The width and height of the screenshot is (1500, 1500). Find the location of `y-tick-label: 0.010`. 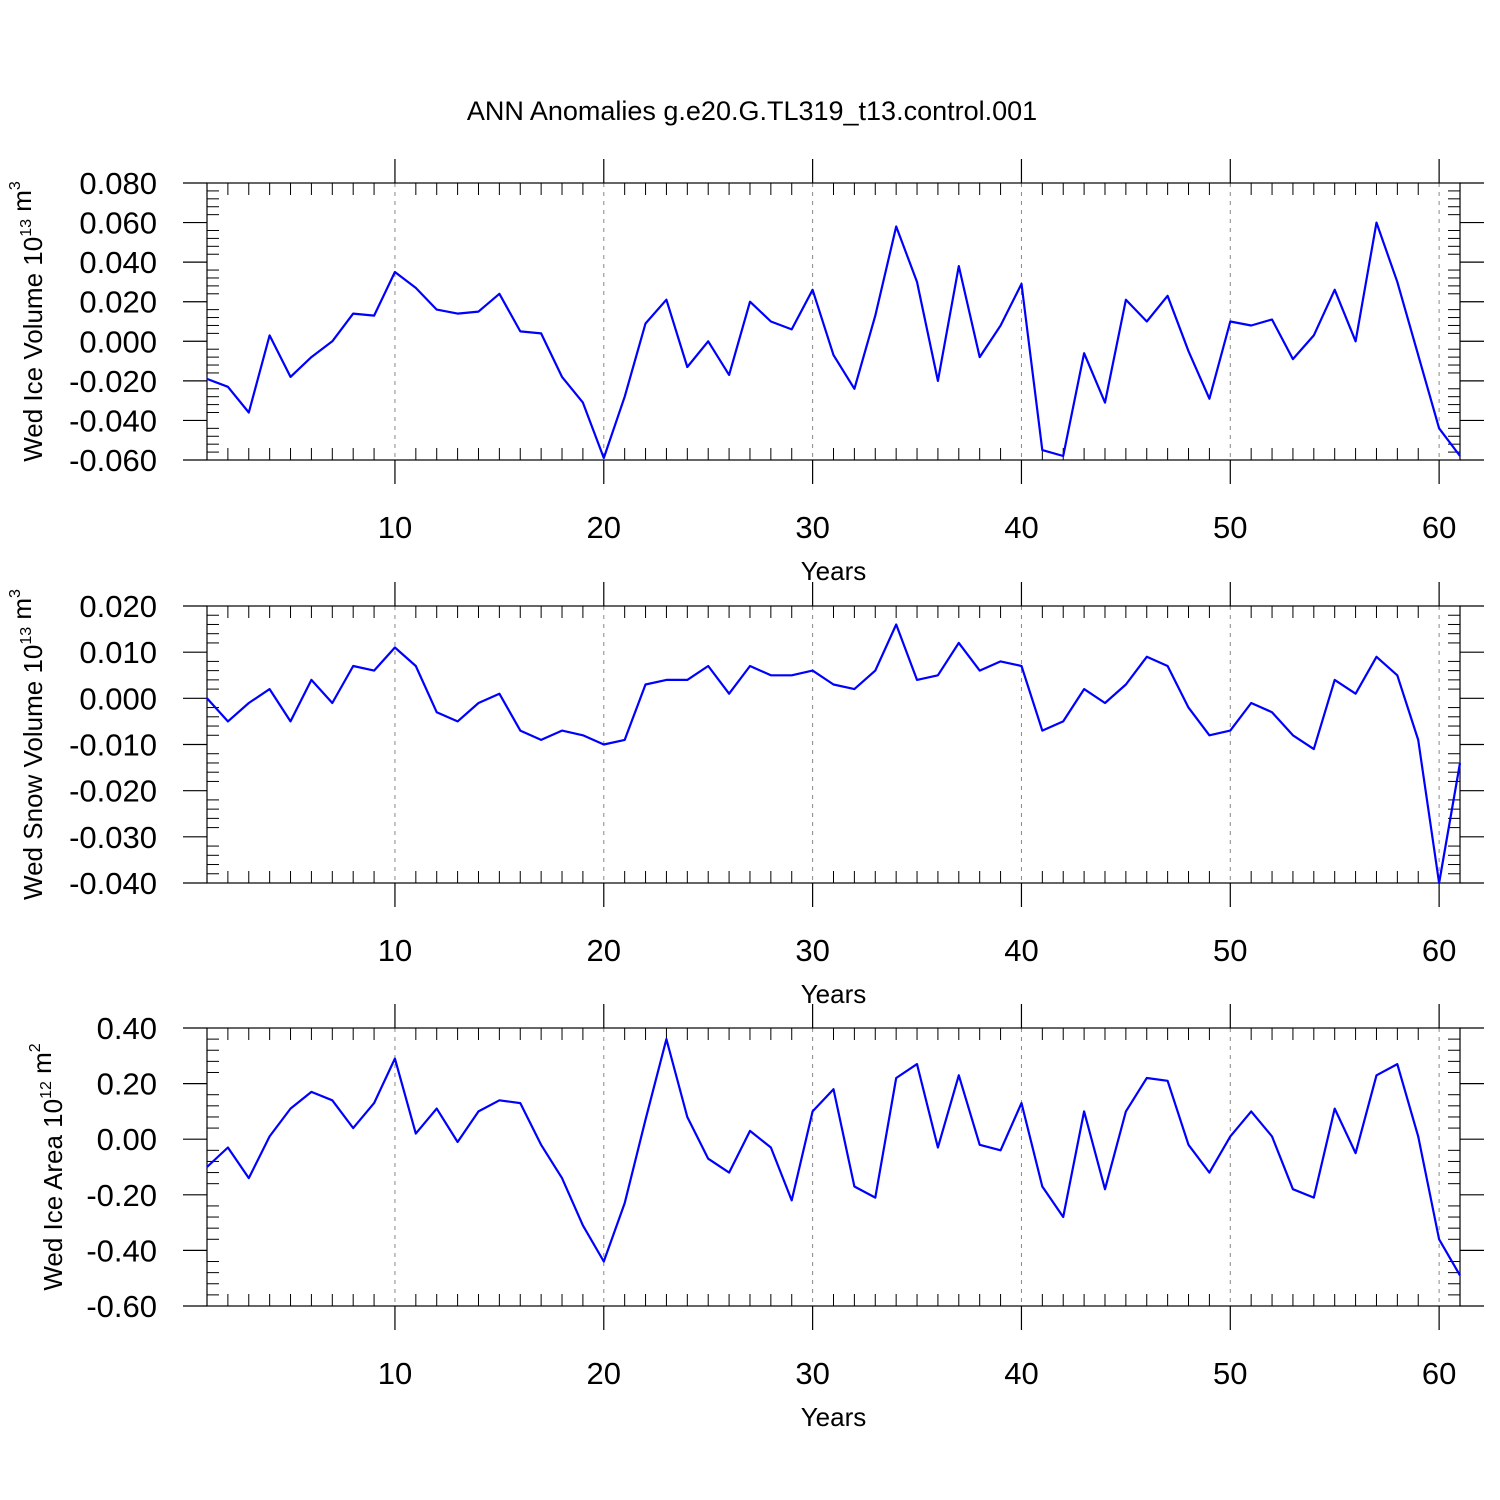

y-tick-label: 0.010 is located at coordinates (118, 652).